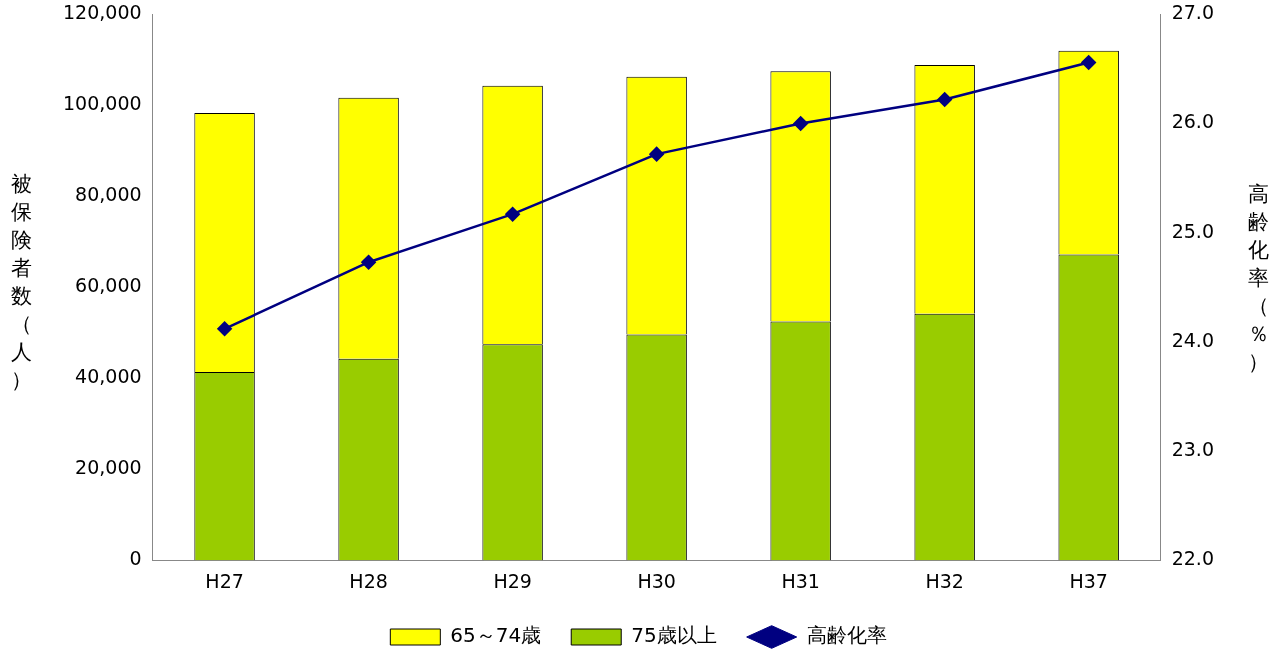 This screenshot has height=662, width=1277. I want to click on x-tick-label: H29, so click(512, 580).